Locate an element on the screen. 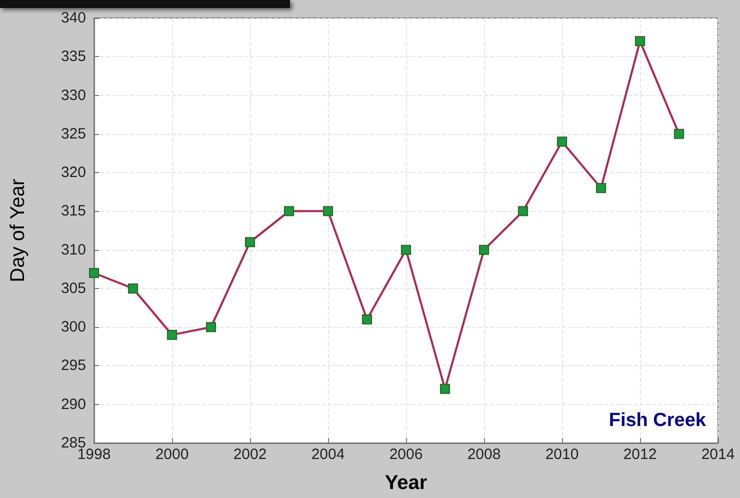  x-tick-label: 2014 is located at coordinates (718, 454).